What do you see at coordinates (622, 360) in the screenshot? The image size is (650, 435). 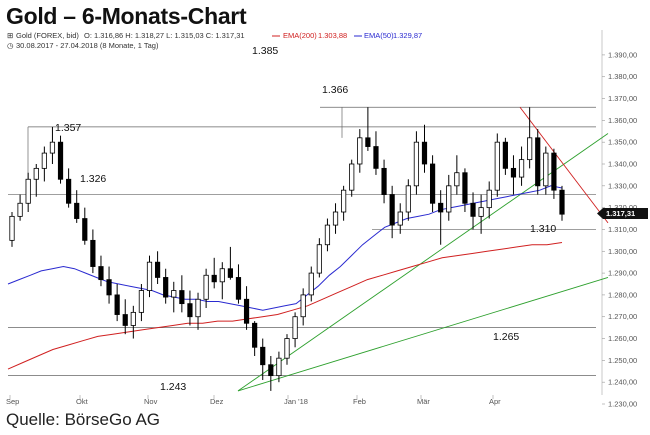 I see `y-tick-label: 1.250,00` at bounding box center [622, 360].